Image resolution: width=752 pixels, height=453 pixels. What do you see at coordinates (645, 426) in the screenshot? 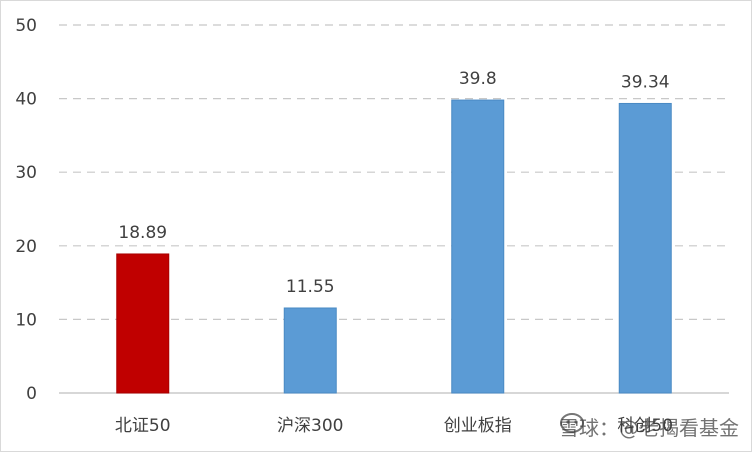
I see `x-category-label: 科创50` at bounding box center [645, 426].